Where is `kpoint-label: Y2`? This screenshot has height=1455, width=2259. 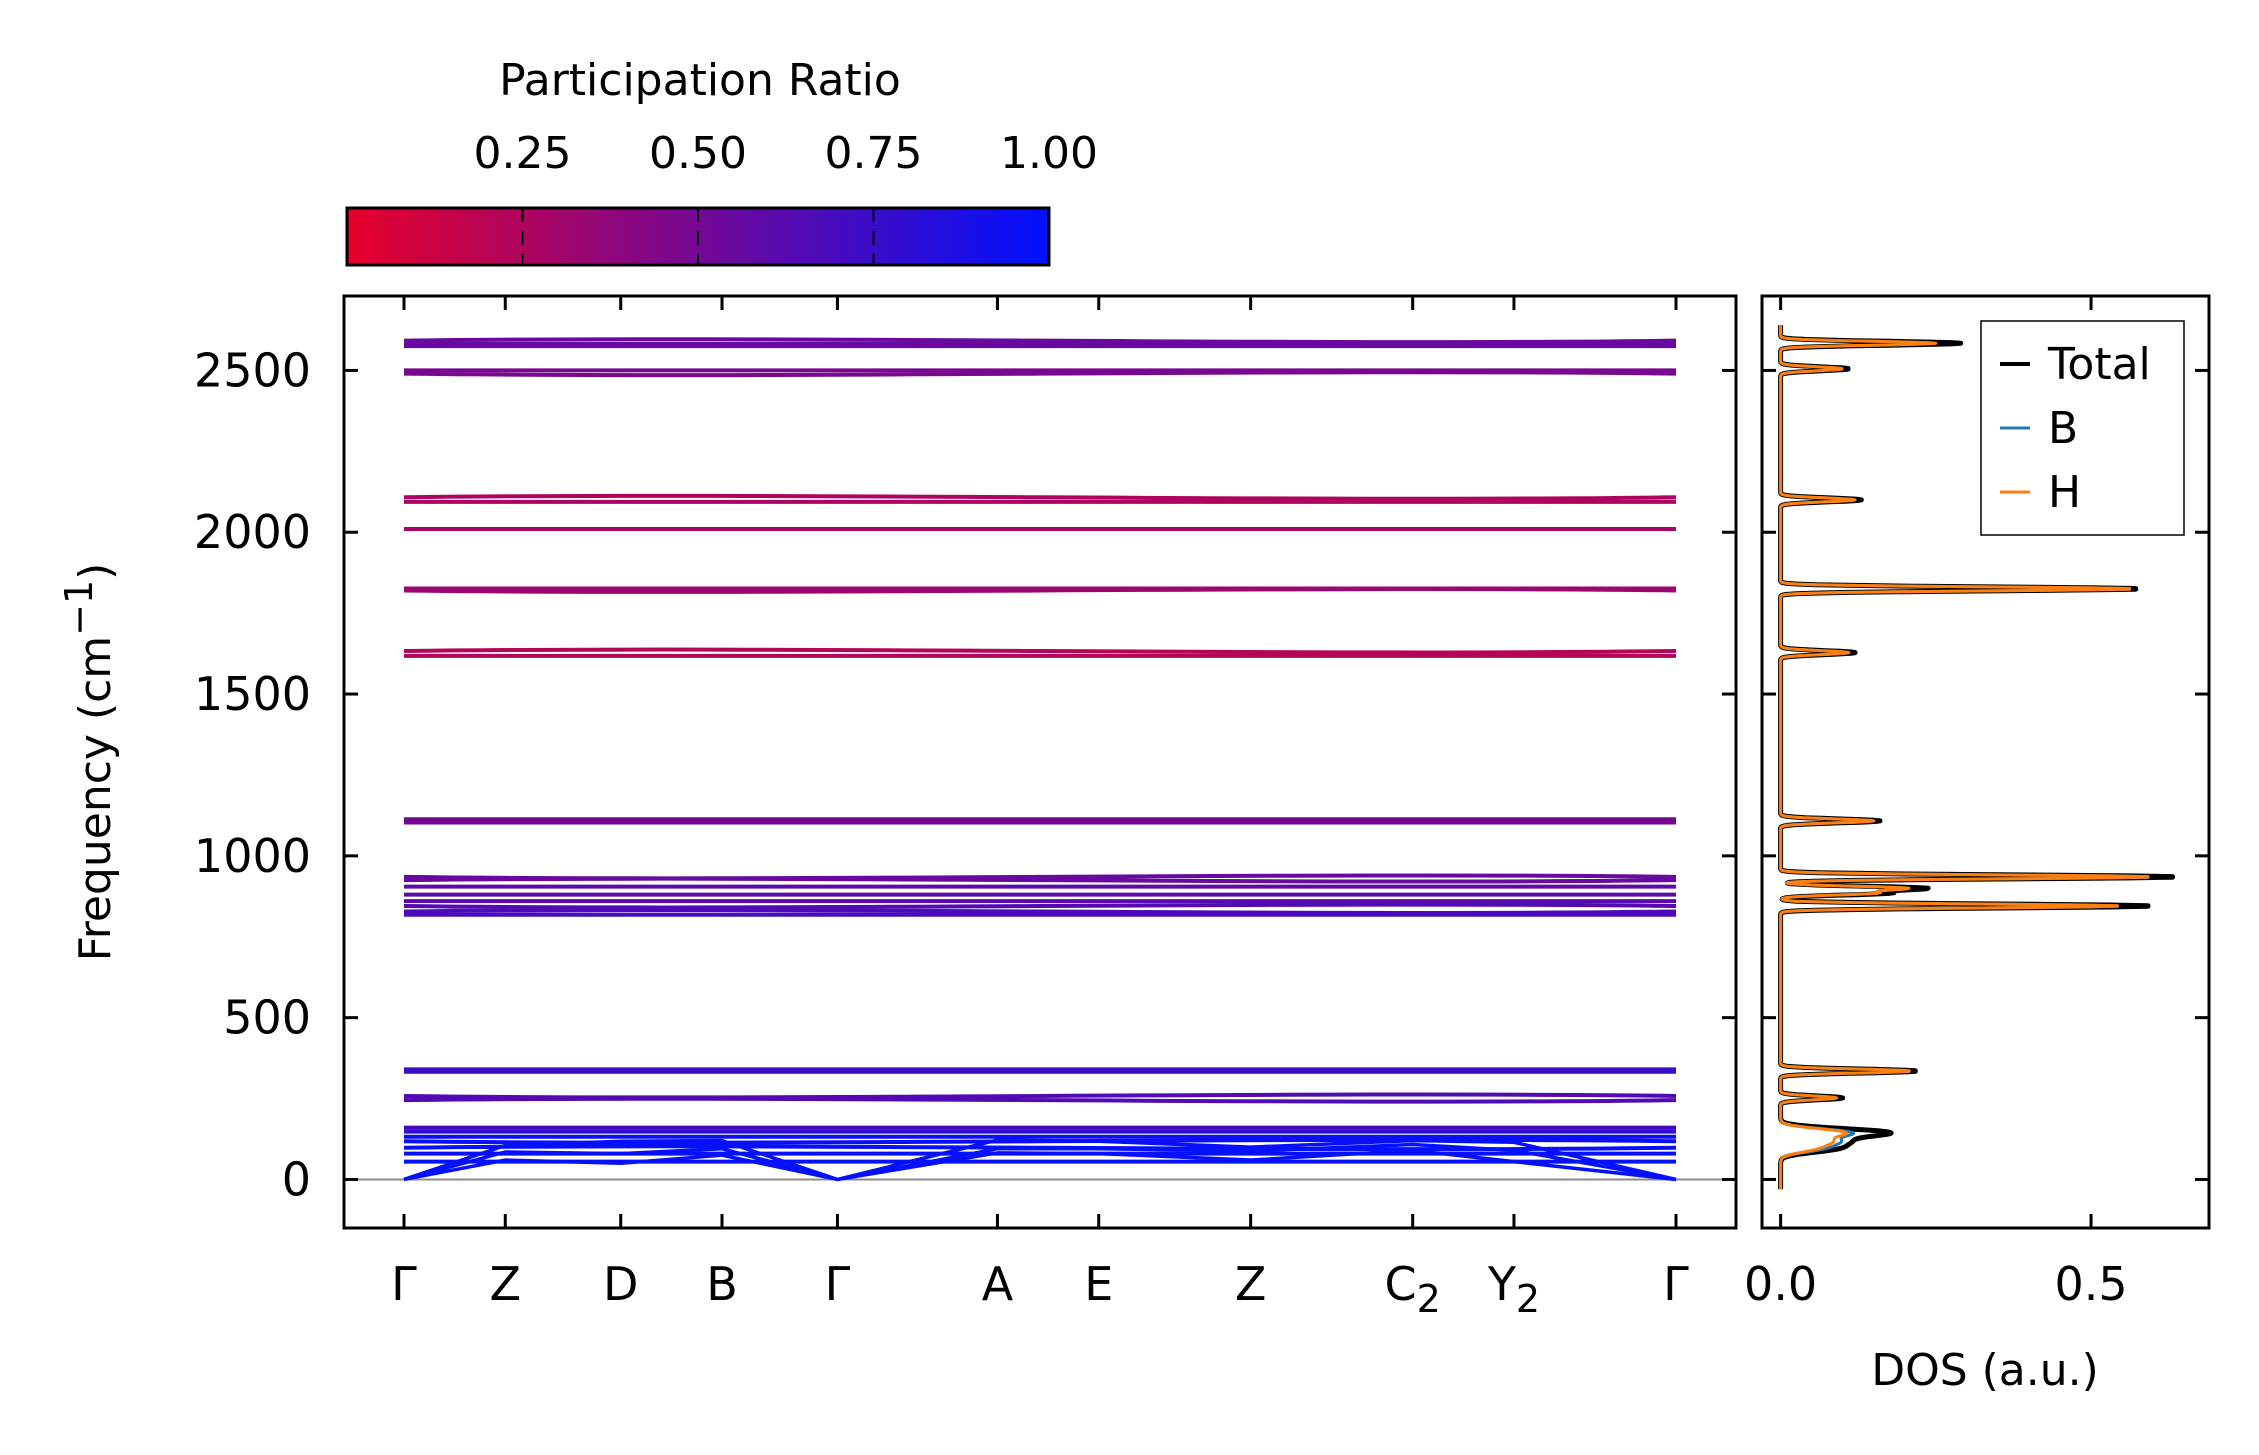
kpoint-label: Y2 is located at coordinates (1513, 1289).